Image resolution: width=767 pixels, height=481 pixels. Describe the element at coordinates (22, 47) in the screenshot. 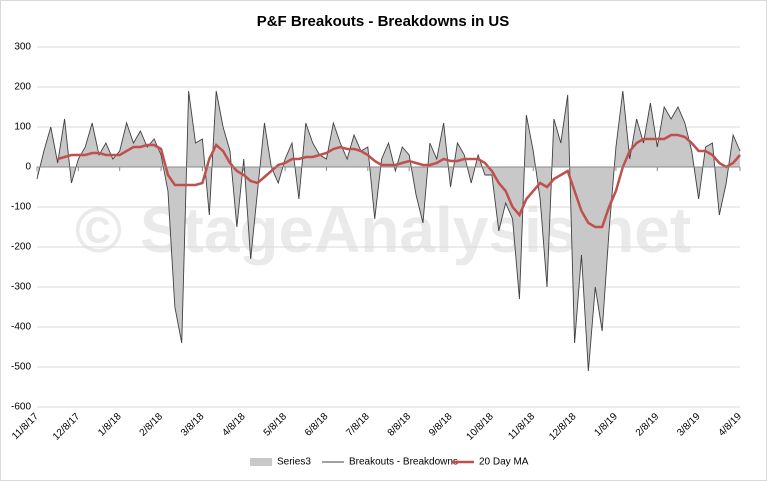

I see `y-tick-label: 300` at that location.